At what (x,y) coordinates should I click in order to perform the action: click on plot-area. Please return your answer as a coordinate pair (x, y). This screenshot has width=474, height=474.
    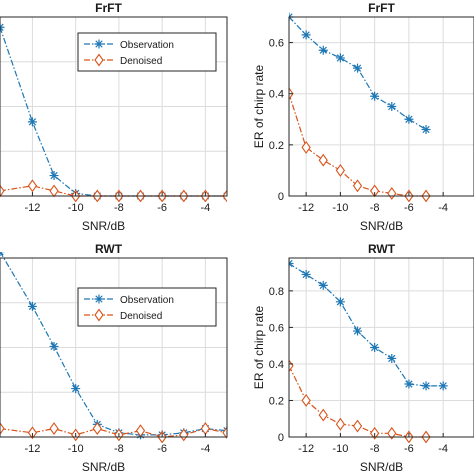
    Looking at the image, I should click on (381, 347).